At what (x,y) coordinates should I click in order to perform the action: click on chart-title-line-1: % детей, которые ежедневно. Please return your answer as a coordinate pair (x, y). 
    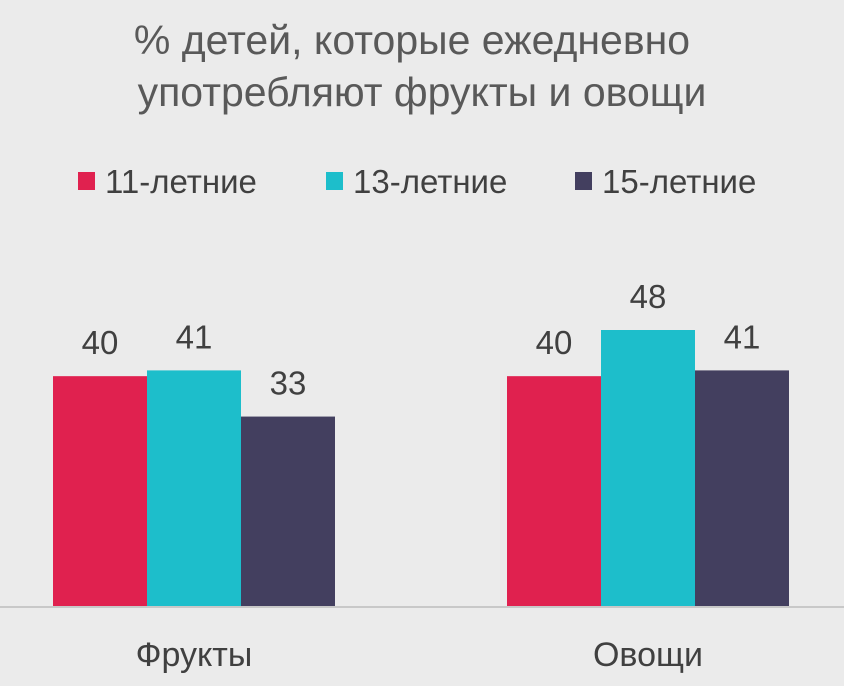
    Looking at the image, I should click on (412, 40).